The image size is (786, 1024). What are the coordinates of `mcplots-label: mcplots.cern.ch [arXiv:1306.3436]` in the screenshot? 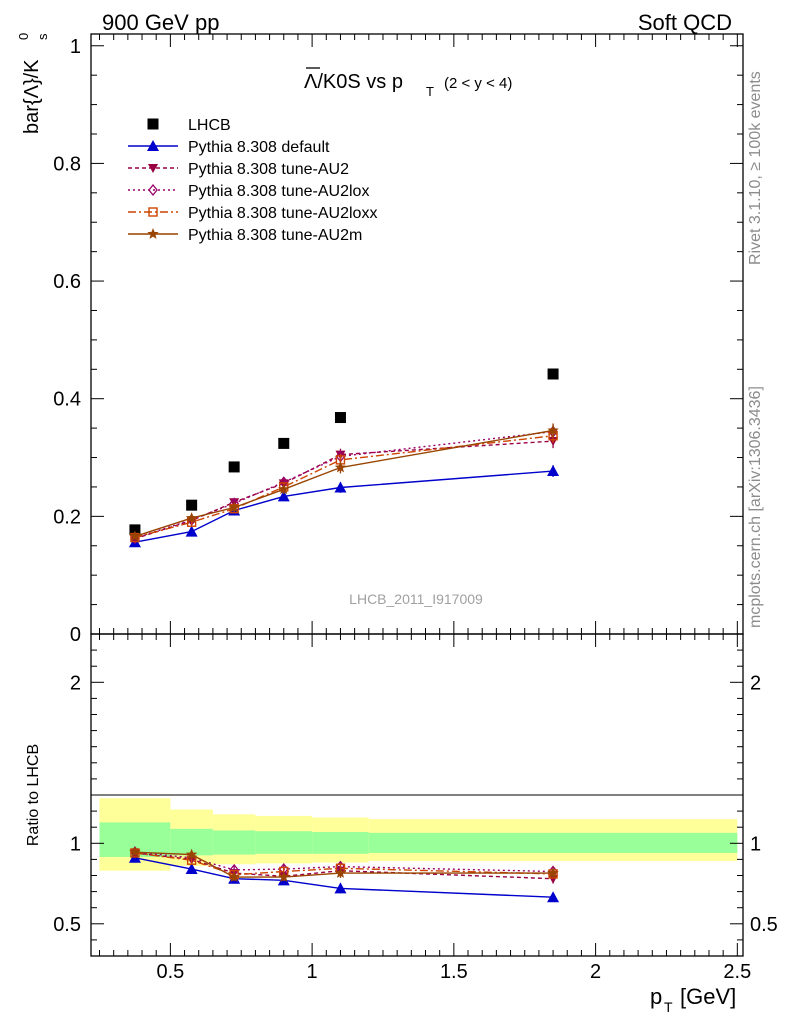 It's located at (755, 507).